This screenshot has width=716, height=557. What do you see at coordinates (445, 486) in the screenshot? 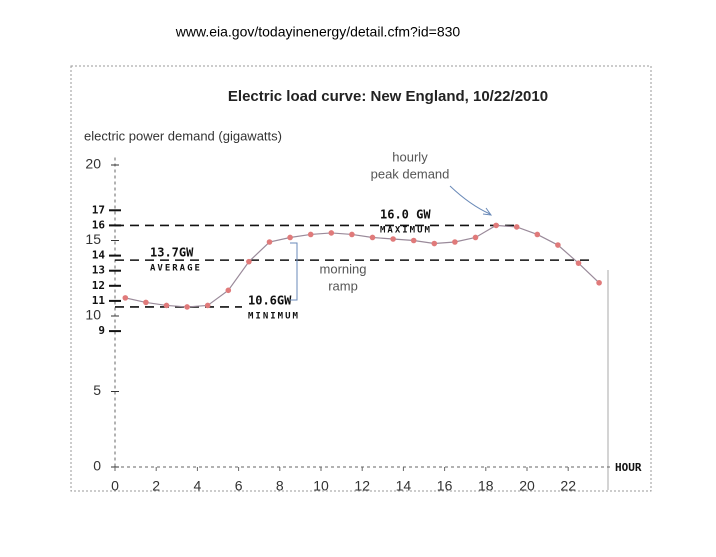
I see `x-tick-label: 16` at bounding box center [445, 486].